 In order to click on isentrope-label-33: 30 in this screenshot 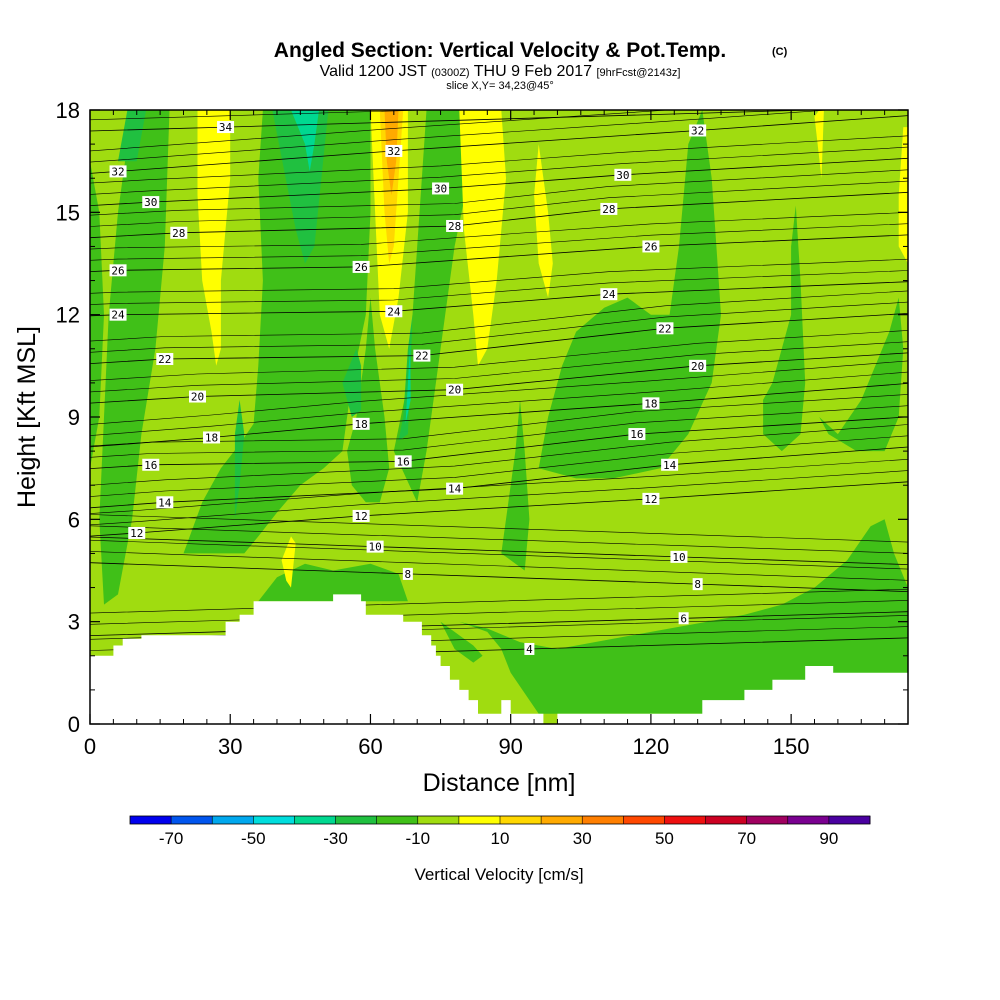, I will do `click(150, 202)`.